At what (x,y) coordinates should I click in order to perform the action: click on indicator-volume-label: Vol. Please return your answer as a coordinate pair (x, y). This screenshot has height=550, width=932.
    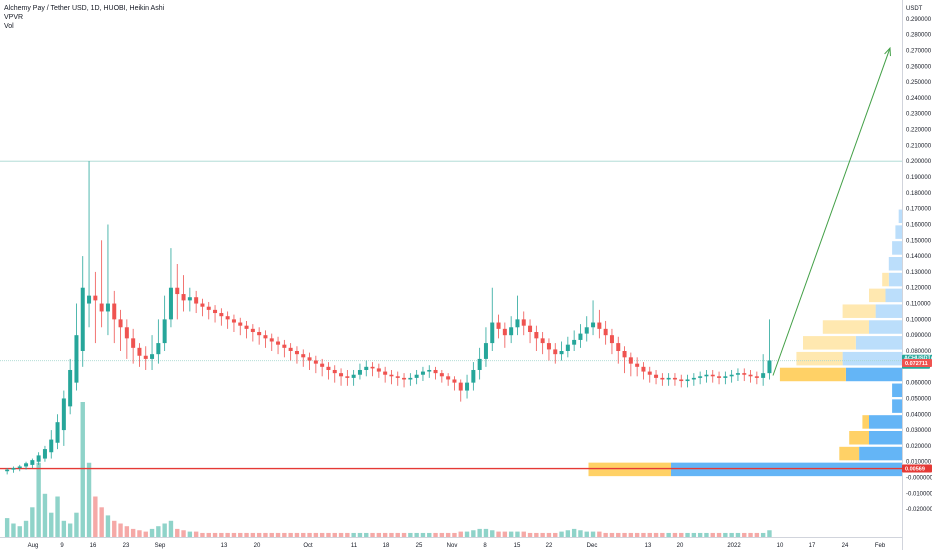
    Looking at the image, I should click on (9, 26).